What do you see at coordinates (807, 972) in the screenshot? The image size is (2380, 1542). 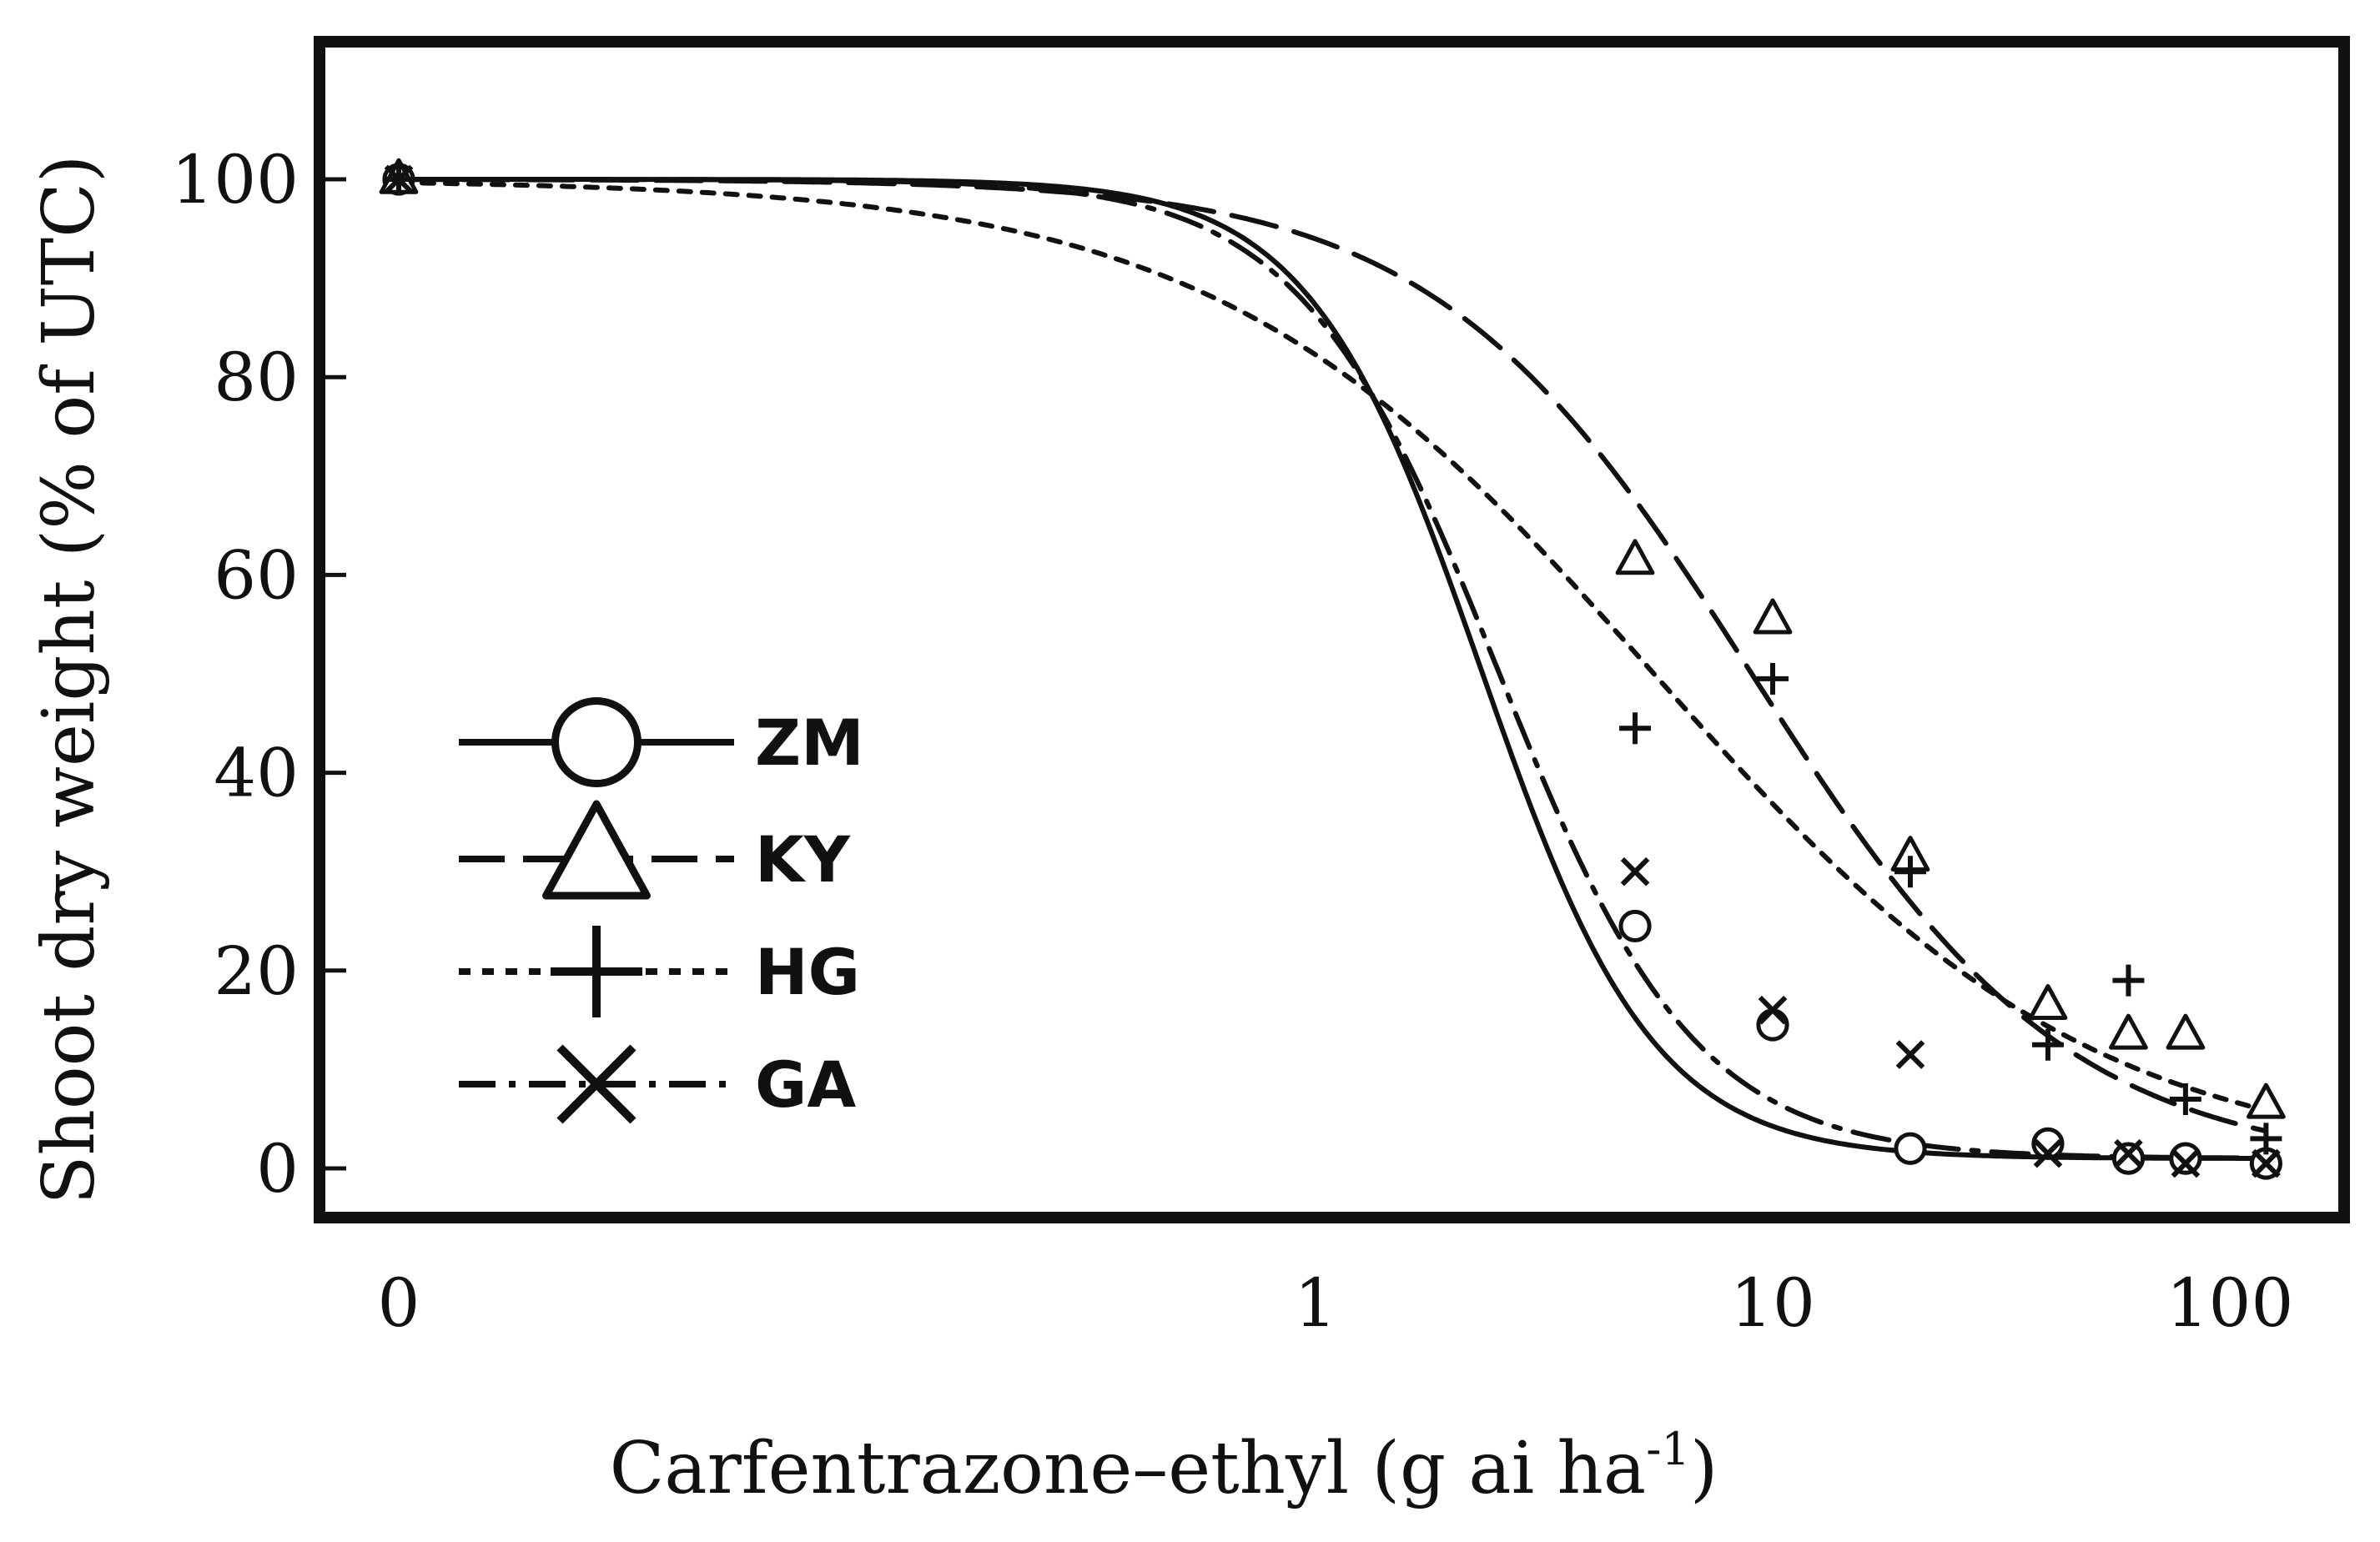 I see `legend-label-hg: HG` at bounding box center [807, 972].